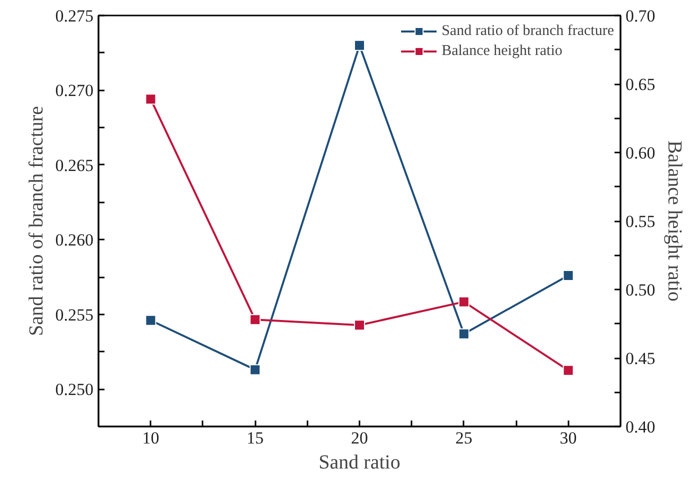 This screenshot has height=492, width=691. What do you see at coordinates (641, 84) in the screenshot?
I see `y2-tick-label: 0.65` at bounding box center [641, 84].